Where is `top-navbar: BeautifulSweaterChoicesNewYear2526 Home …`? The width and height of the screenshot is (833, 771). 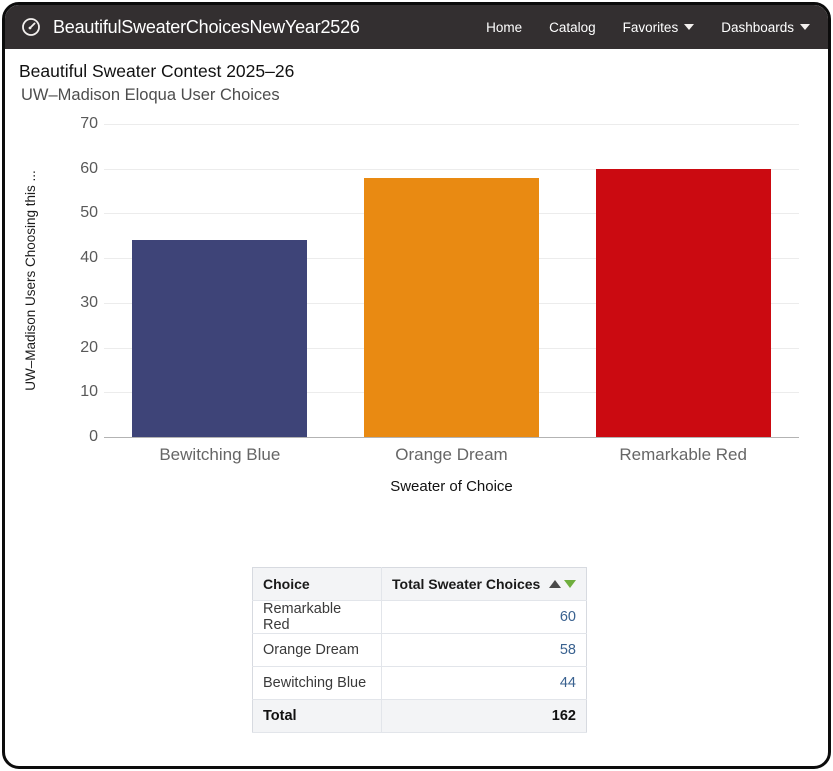 top-navbar: BeautifulSweaterChoicesNewYear2526 Home … is located at coordinates (416, 27).